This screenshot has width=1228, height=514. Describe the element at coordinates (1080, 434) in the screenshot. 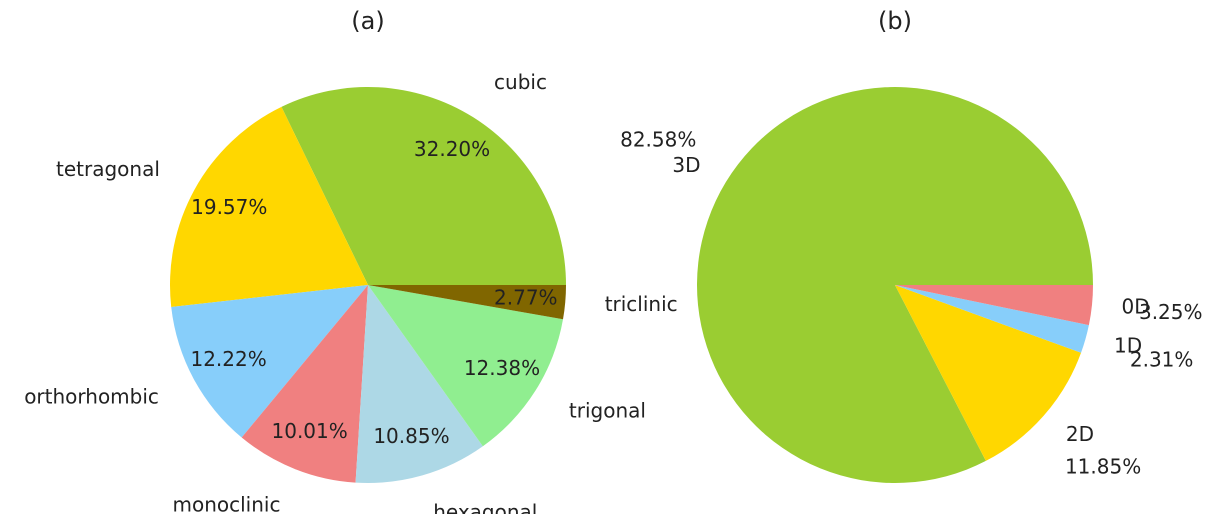

I see `slice-label: 2D` at that location.